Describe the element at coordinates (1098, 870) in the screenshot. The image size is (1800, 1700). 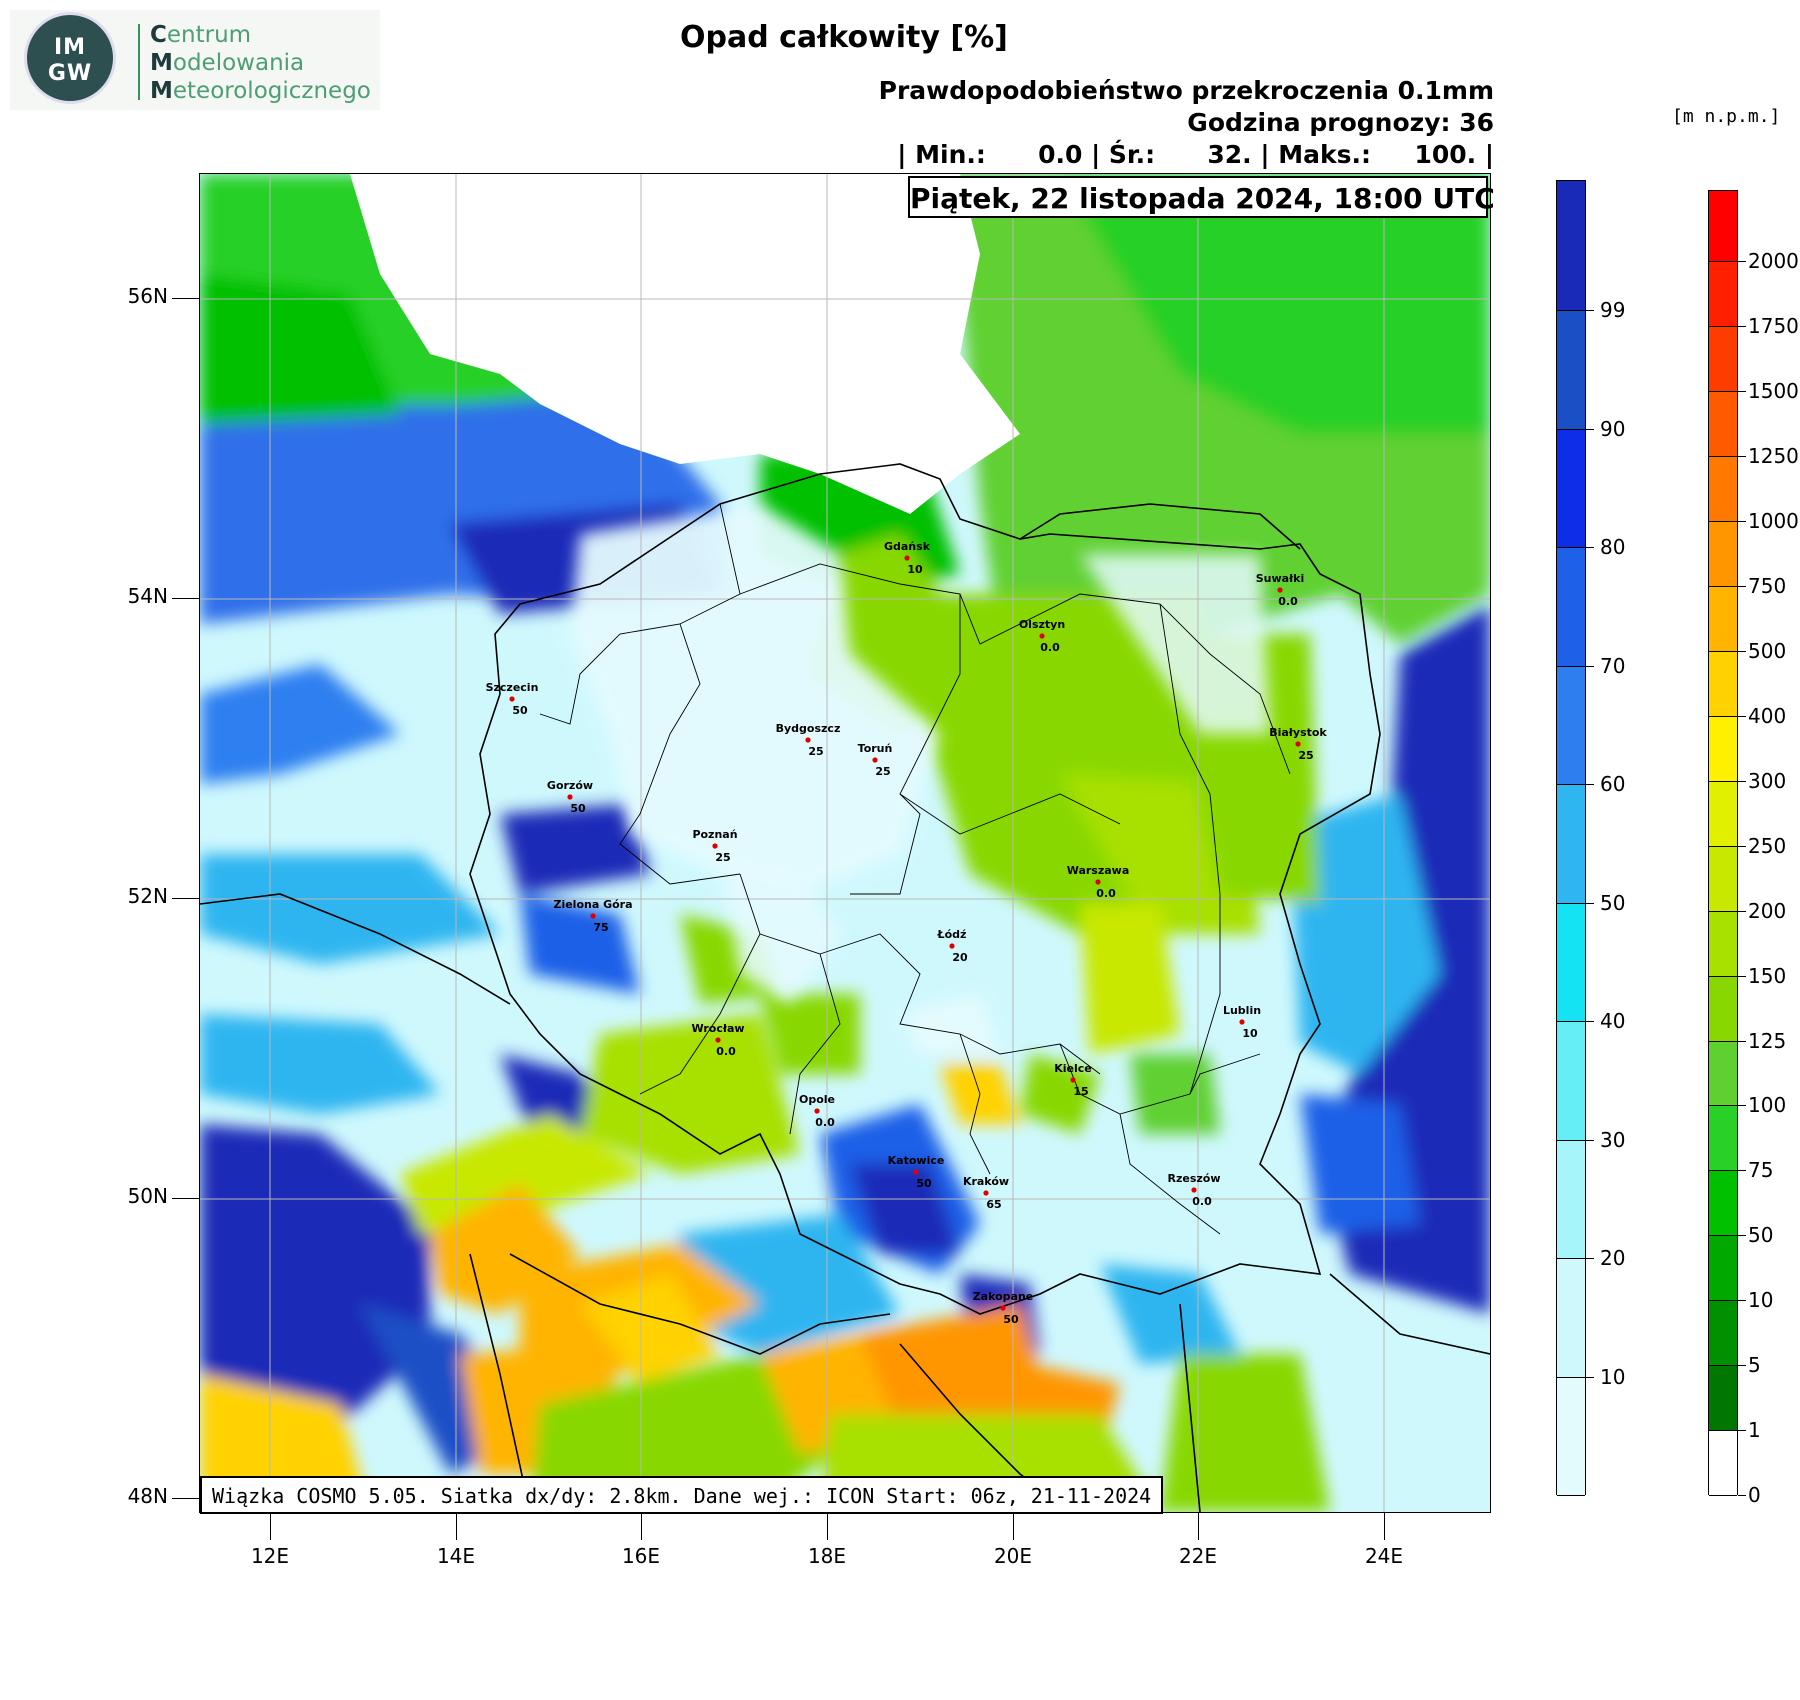
I see `city-name: Warszawa` at that location.